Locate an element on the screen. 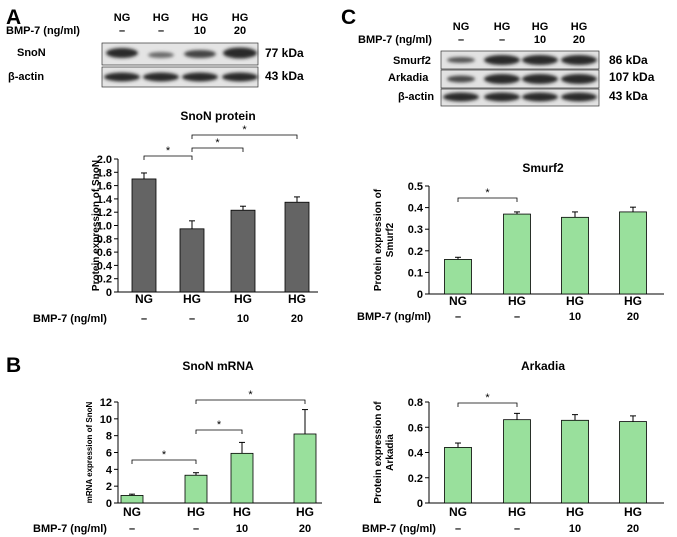  blot-a-kda-actin: 43 kDa is located at coordinates (284, 76).